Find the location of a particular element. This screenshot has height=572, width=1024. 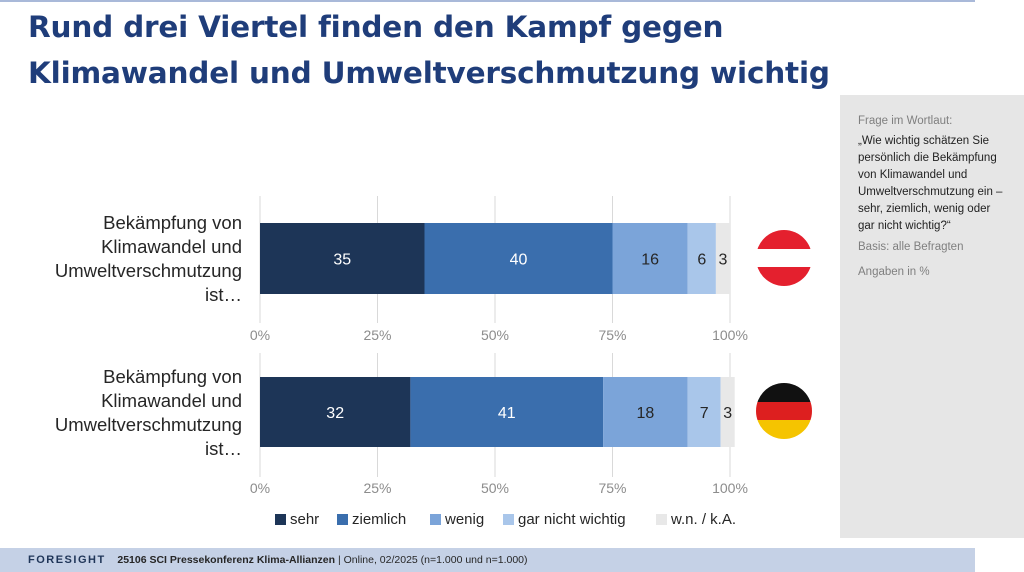

legend-item-sehr: sehr is located at coordinates (297, 519).